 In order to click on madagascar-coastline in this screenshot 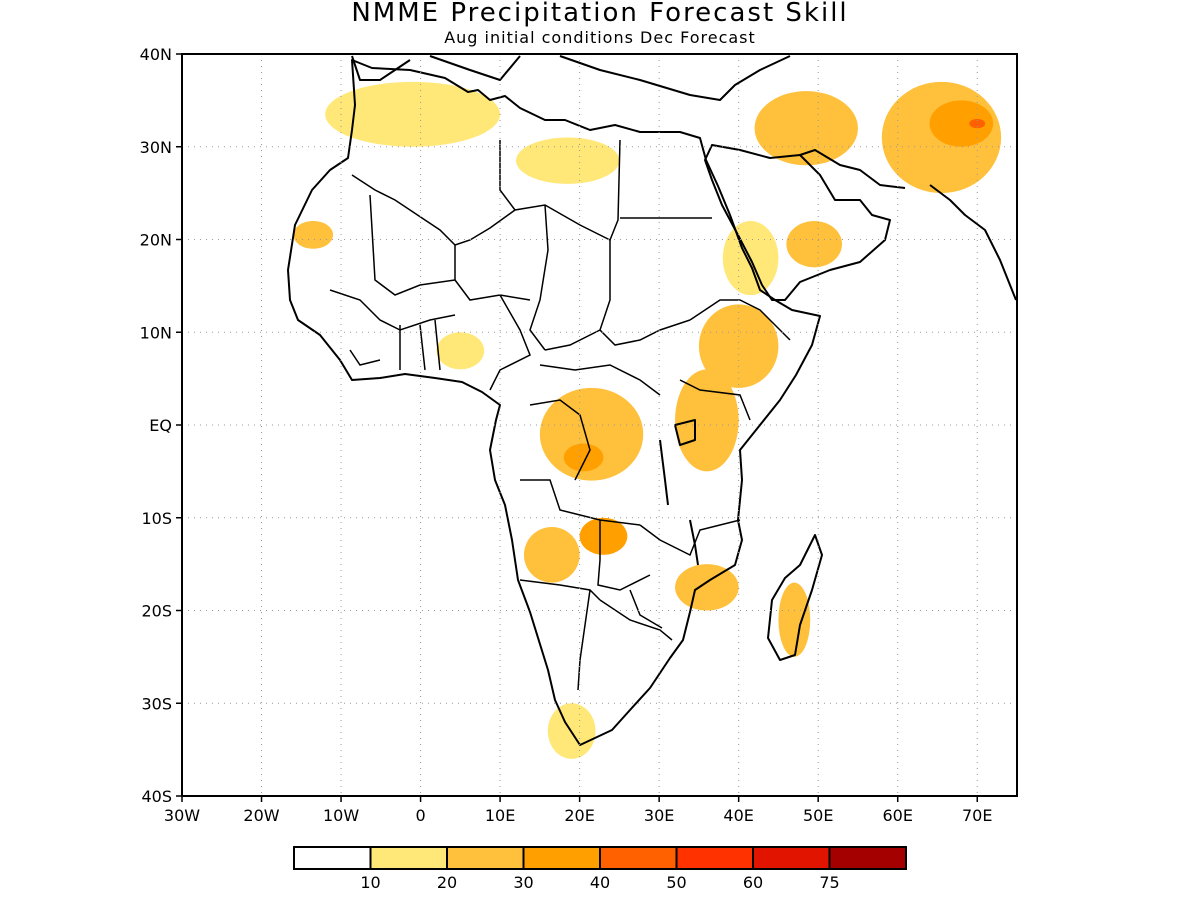, I will do `click(795, 597)`.